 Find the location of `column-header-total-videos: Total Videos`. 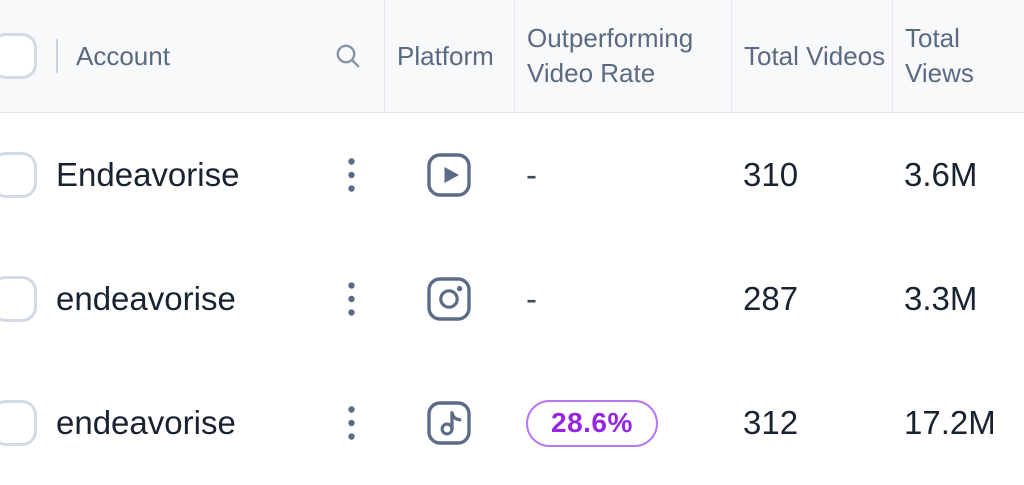

column-header-total-videos: Total Videos is located at coordinates (815, 55).